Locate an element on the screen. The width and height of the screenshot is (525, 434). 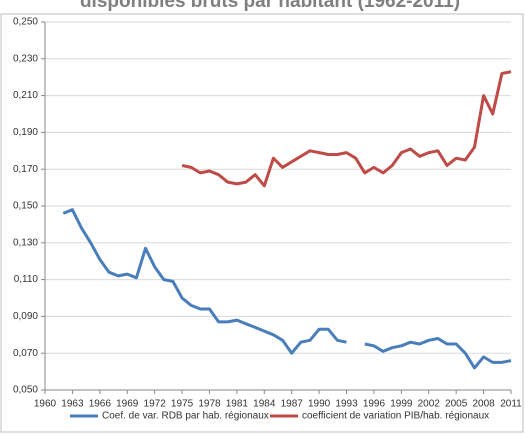
x-tick-label: 1975 is located at coordinates (182, 404).